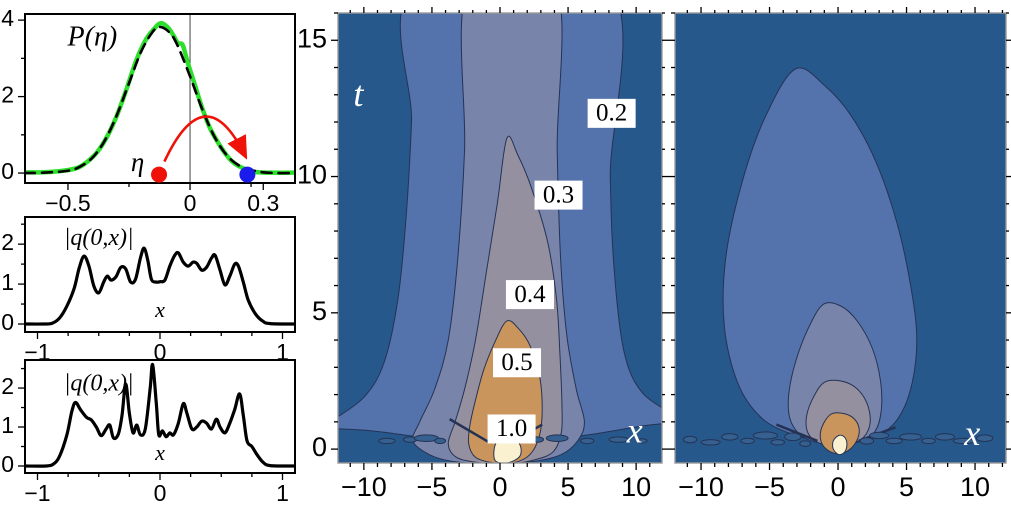 The height and width of the screenshot is (505, 1011). What do you see at coordinates (159, 174) in the screenshot?
I see `red-eigenvalue-dot` at bounding box center [159, 174].